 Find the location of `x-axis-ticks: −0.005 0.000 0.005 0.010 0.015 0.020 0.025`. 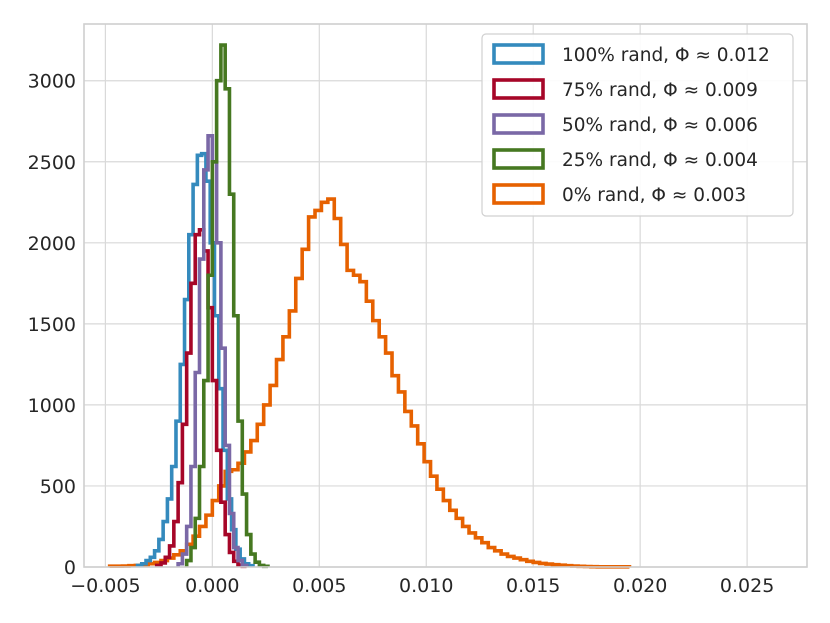

x-axis-ticks: −0.005 0.000 0.005 0.010 0.015 0.020 0.025 is located at coordinates (422, 586).